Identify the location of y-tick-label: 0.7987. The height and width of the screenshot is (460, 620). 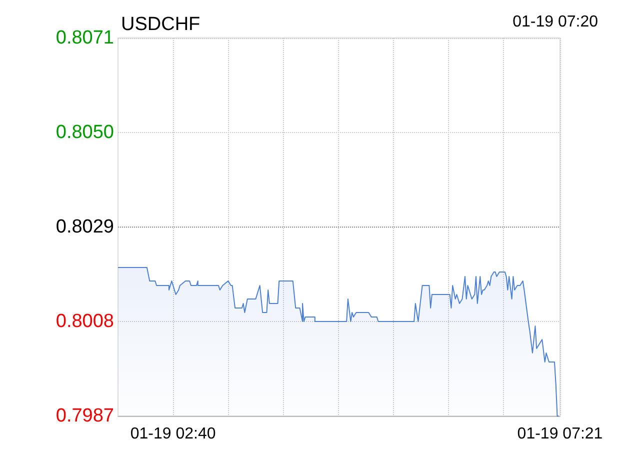
(85, 416).